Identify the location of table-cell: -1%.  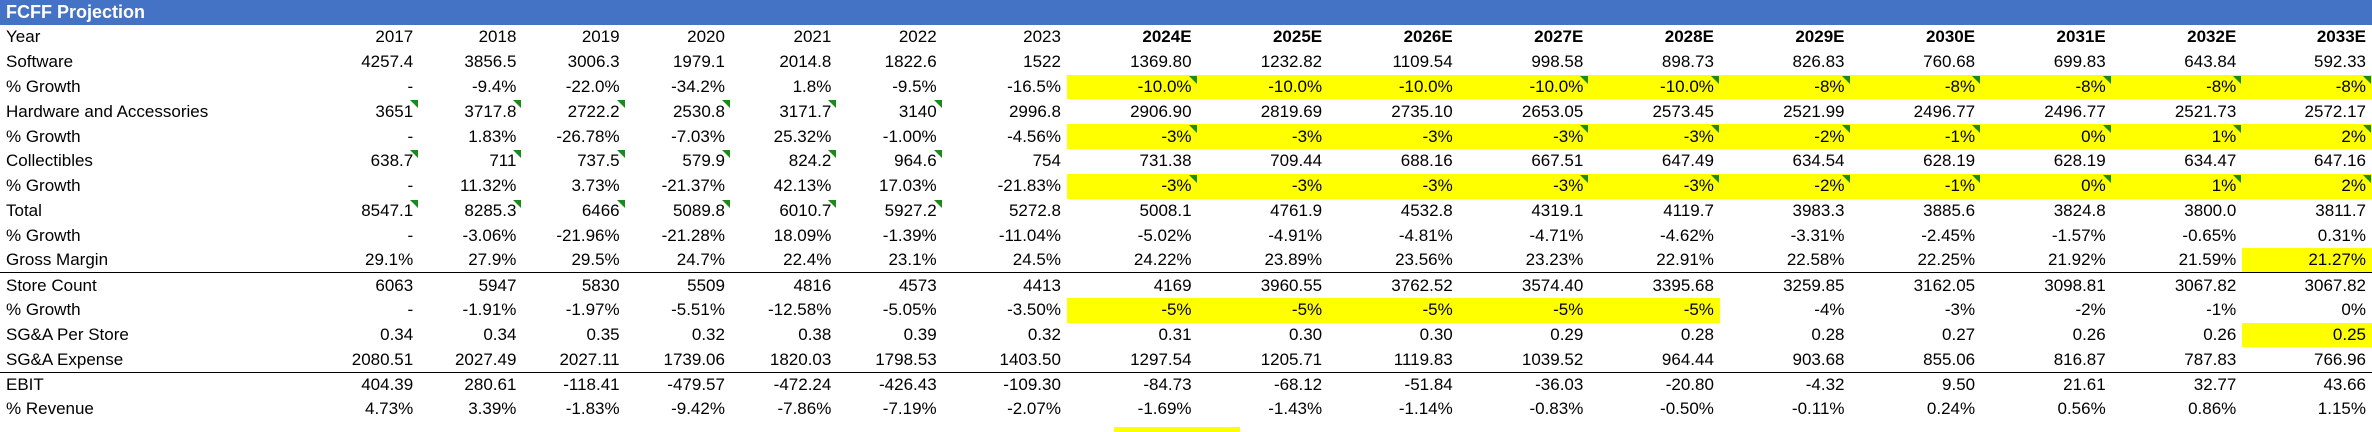
(1916, 186).